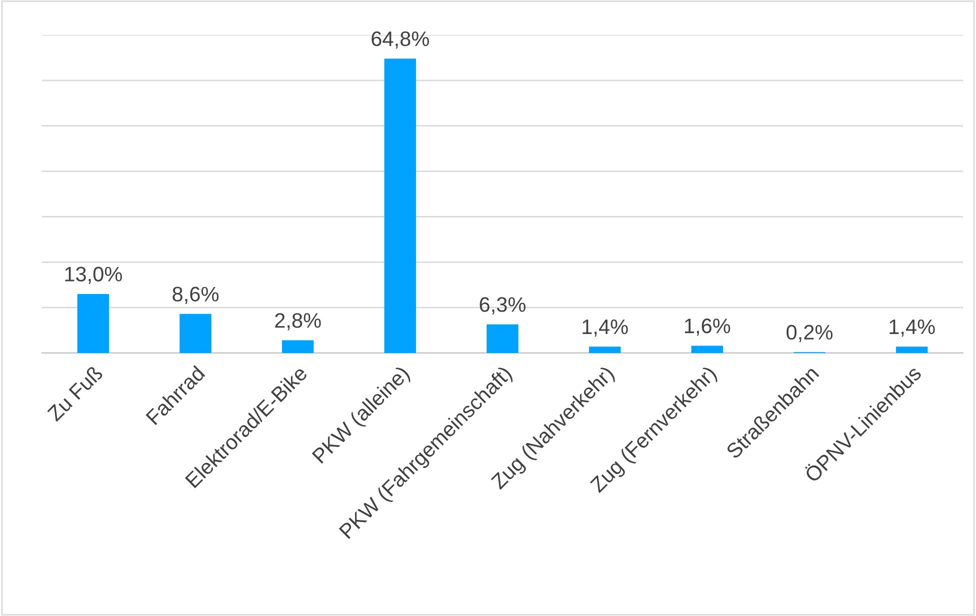 This screenshot has width=976, height=616. I want to click on data-label: 13,0%, so click(93, 275).